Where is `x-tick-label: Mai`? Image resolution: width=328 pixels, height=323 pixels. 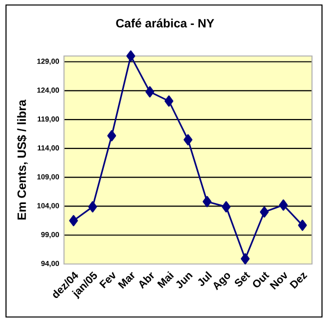 x-tick-label: Mai is located at coordinates (165, 279).